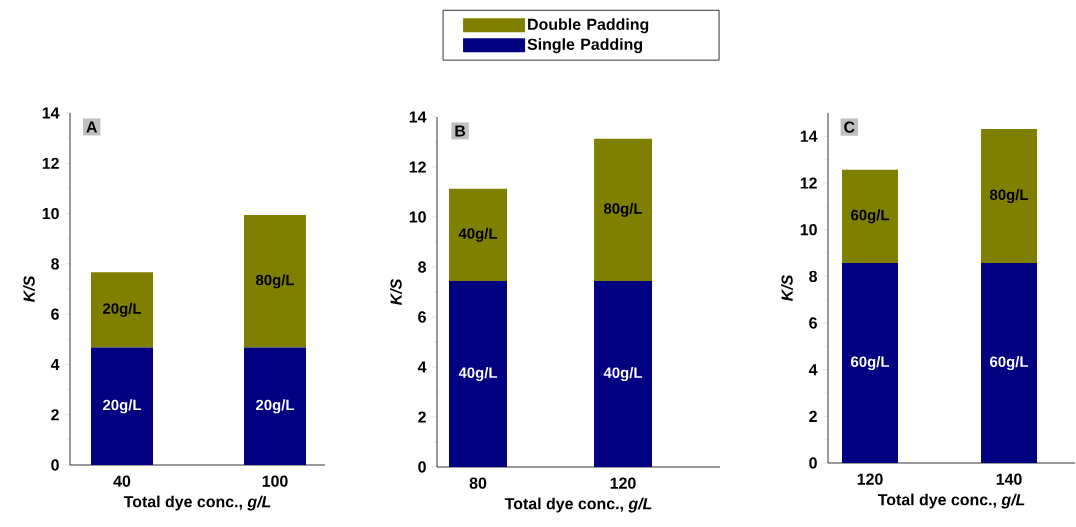 This screenshot has width=1076, height=527. Describe the element at coordinates (588, 26) in the screenshot. I see `legend-label: Double Padding` at that location.